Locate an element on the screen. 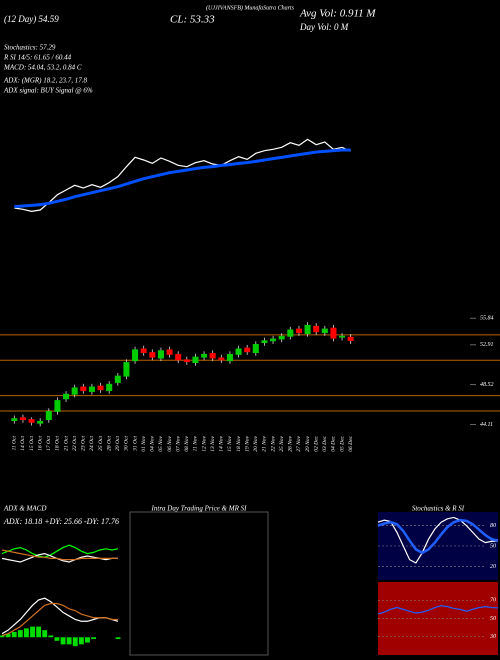 This screenshot has height=660, width=500. x-tick-label: 06 Nov is located at coordinates (170, 443).